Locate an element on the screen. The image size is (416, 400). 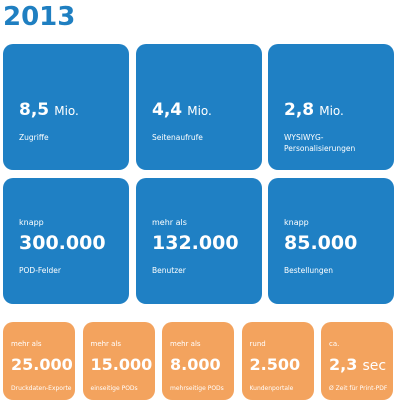
prefix: rund is located at coordinates (257, 344).